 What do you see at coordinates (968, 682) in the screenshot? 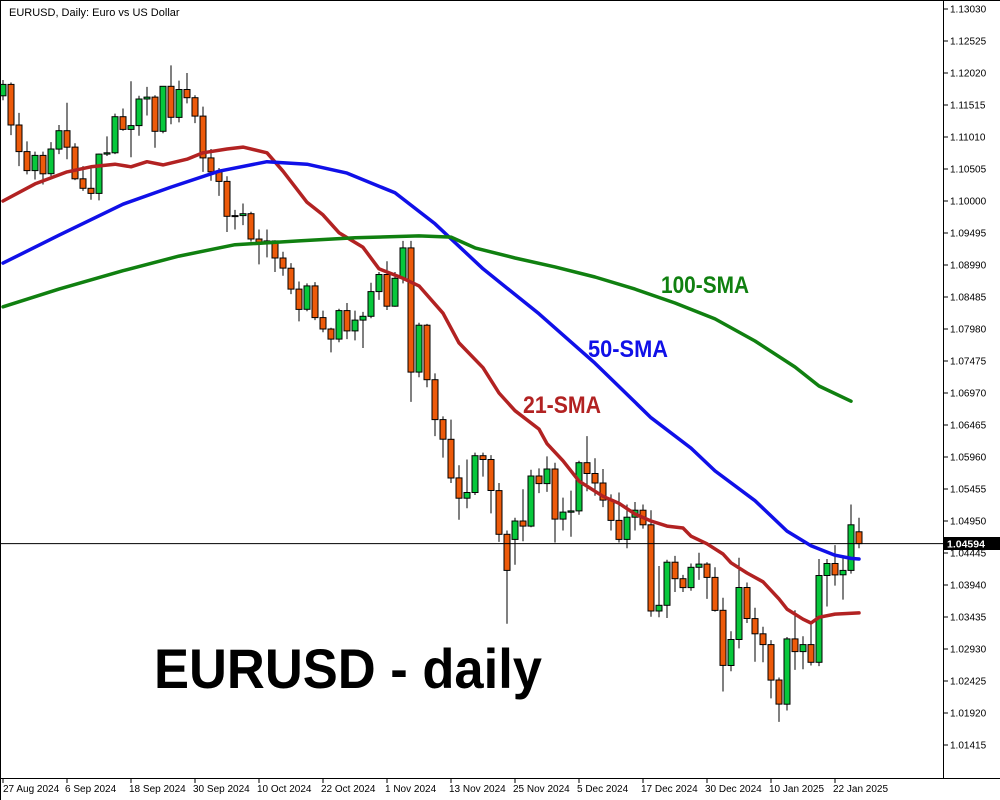
I see `price-tick-label: 1.02425` at bounding box center [968, 682].